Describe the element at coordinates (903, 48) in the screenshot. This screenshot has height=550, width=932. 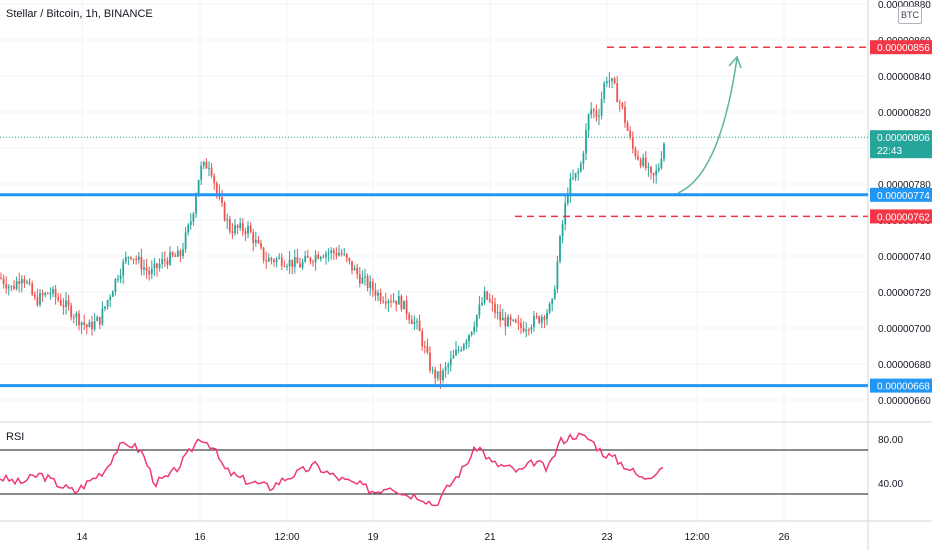
I see `target-price-tag-text: 0.00000856` at that location.